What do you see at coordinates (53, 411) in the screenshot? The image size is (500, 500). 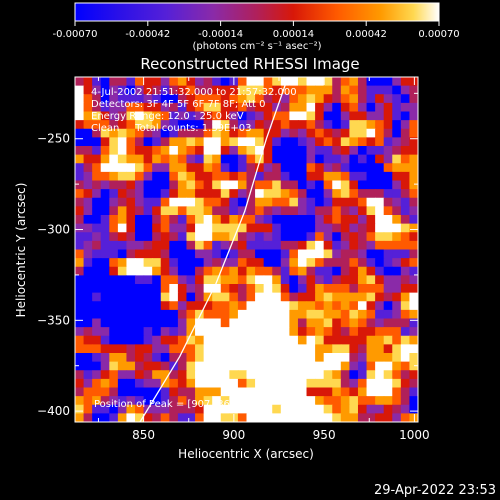 I see `y-tick-label: −400` at bounding box center [53, 411].